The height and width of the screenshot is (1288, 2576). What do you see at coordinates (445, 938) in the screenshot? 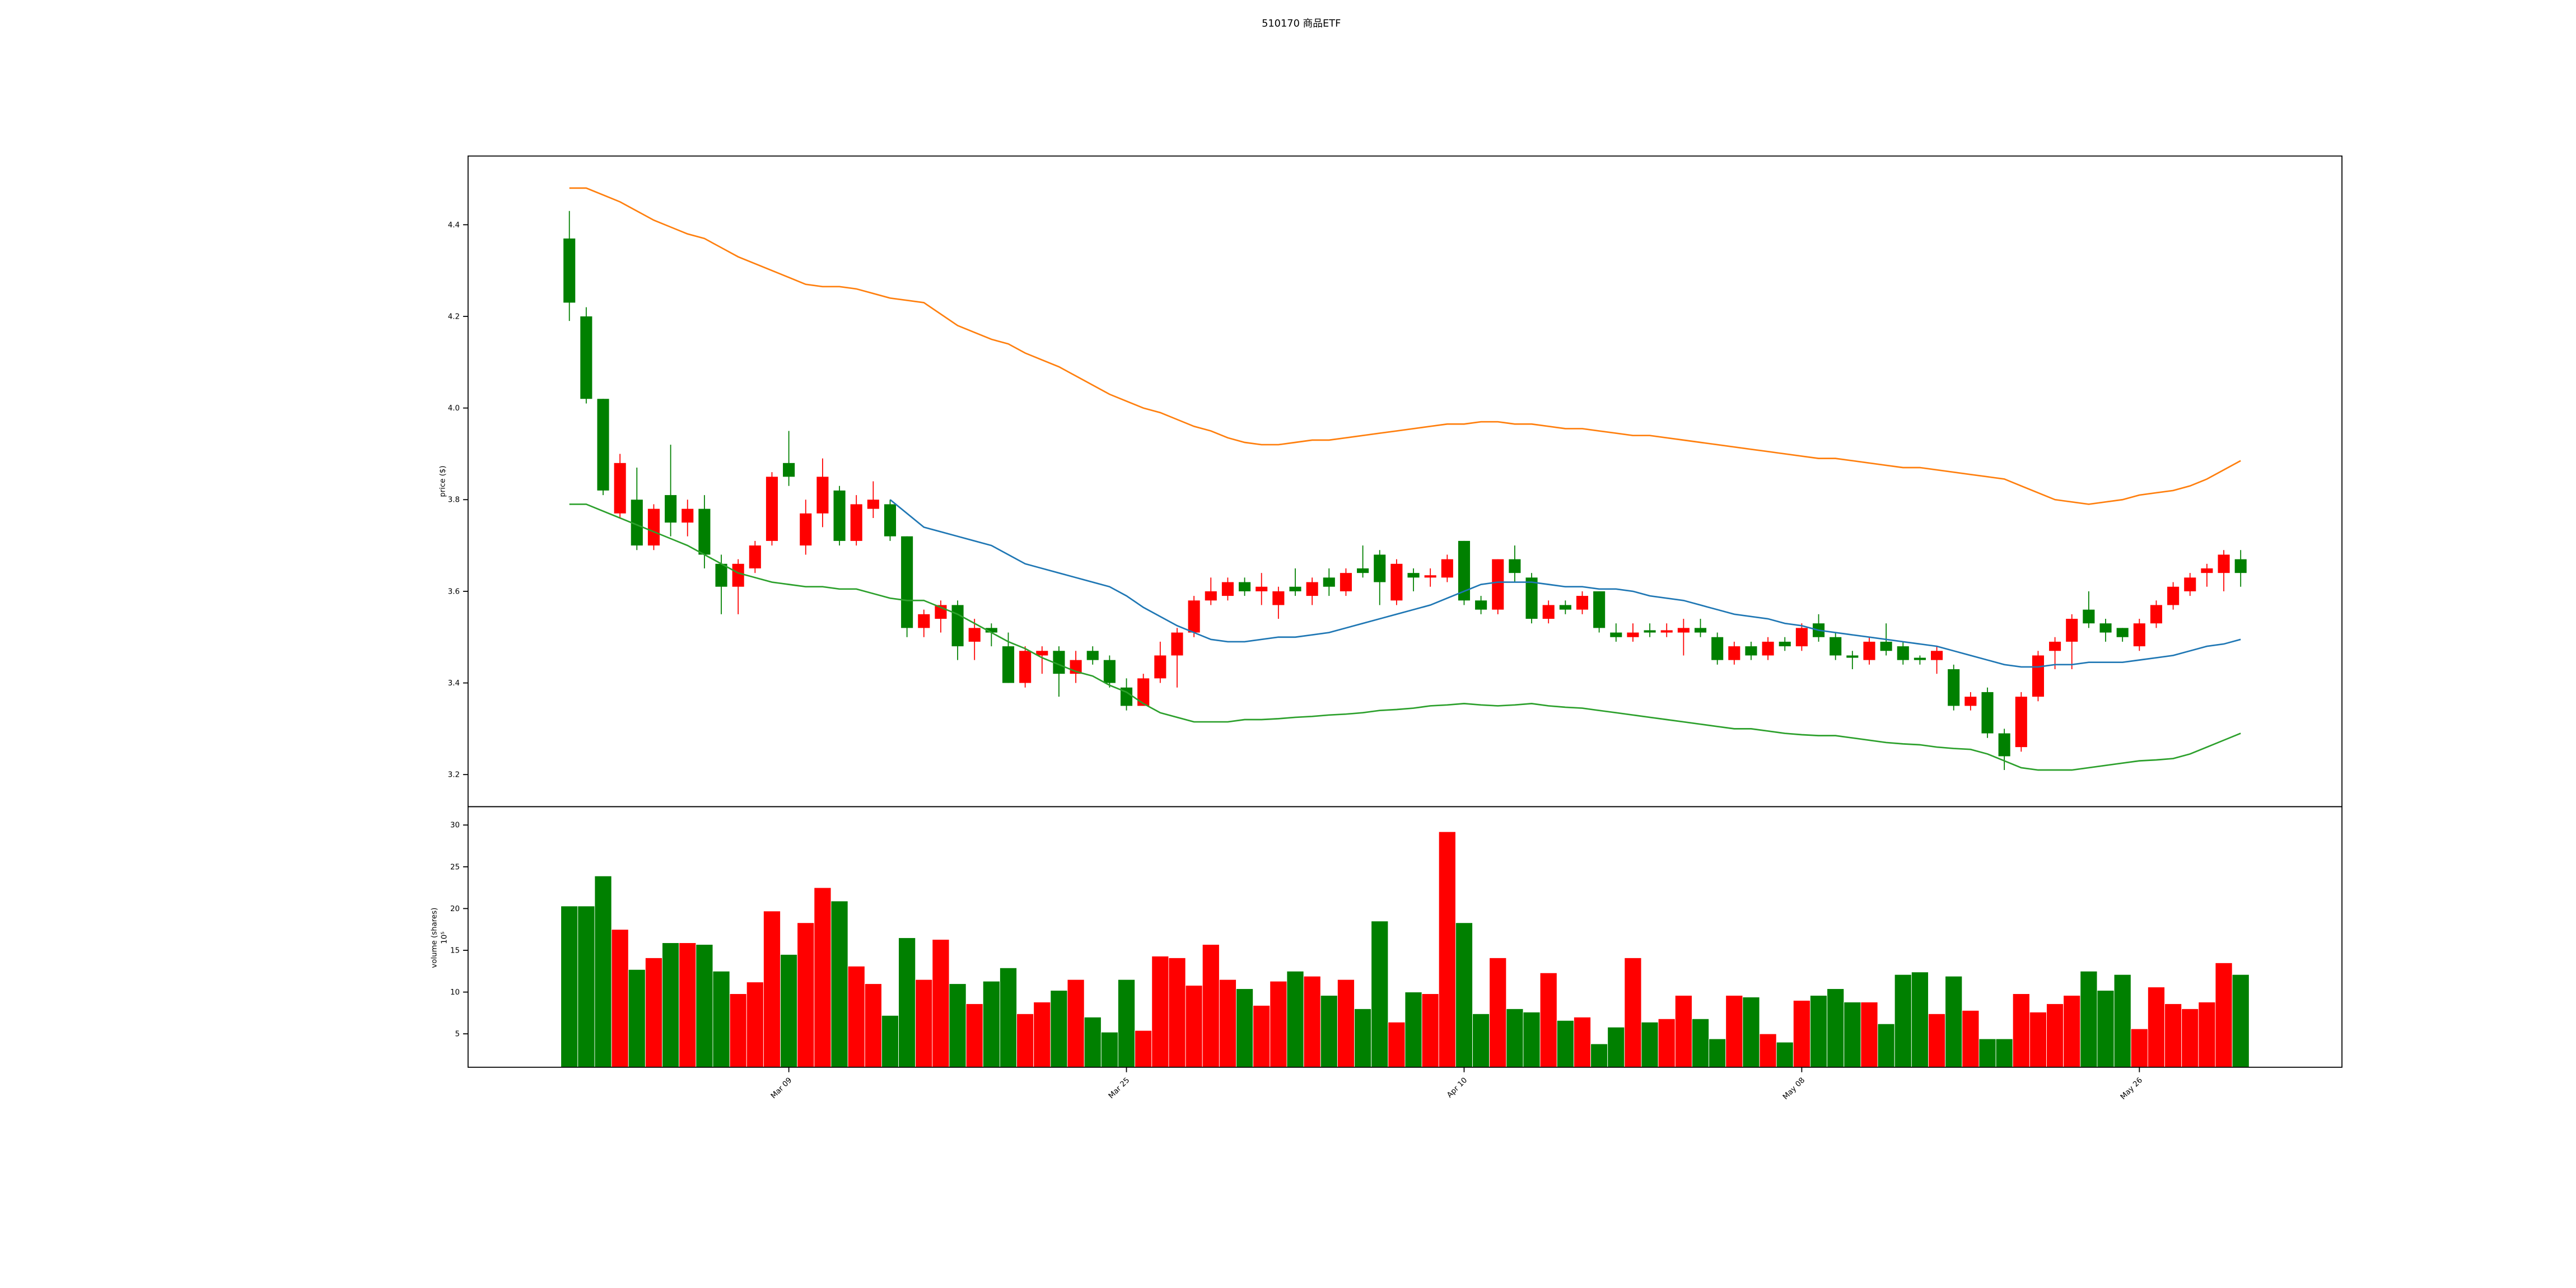
I see `volume-offset: 10⁵` at bounding box center [445, 938].